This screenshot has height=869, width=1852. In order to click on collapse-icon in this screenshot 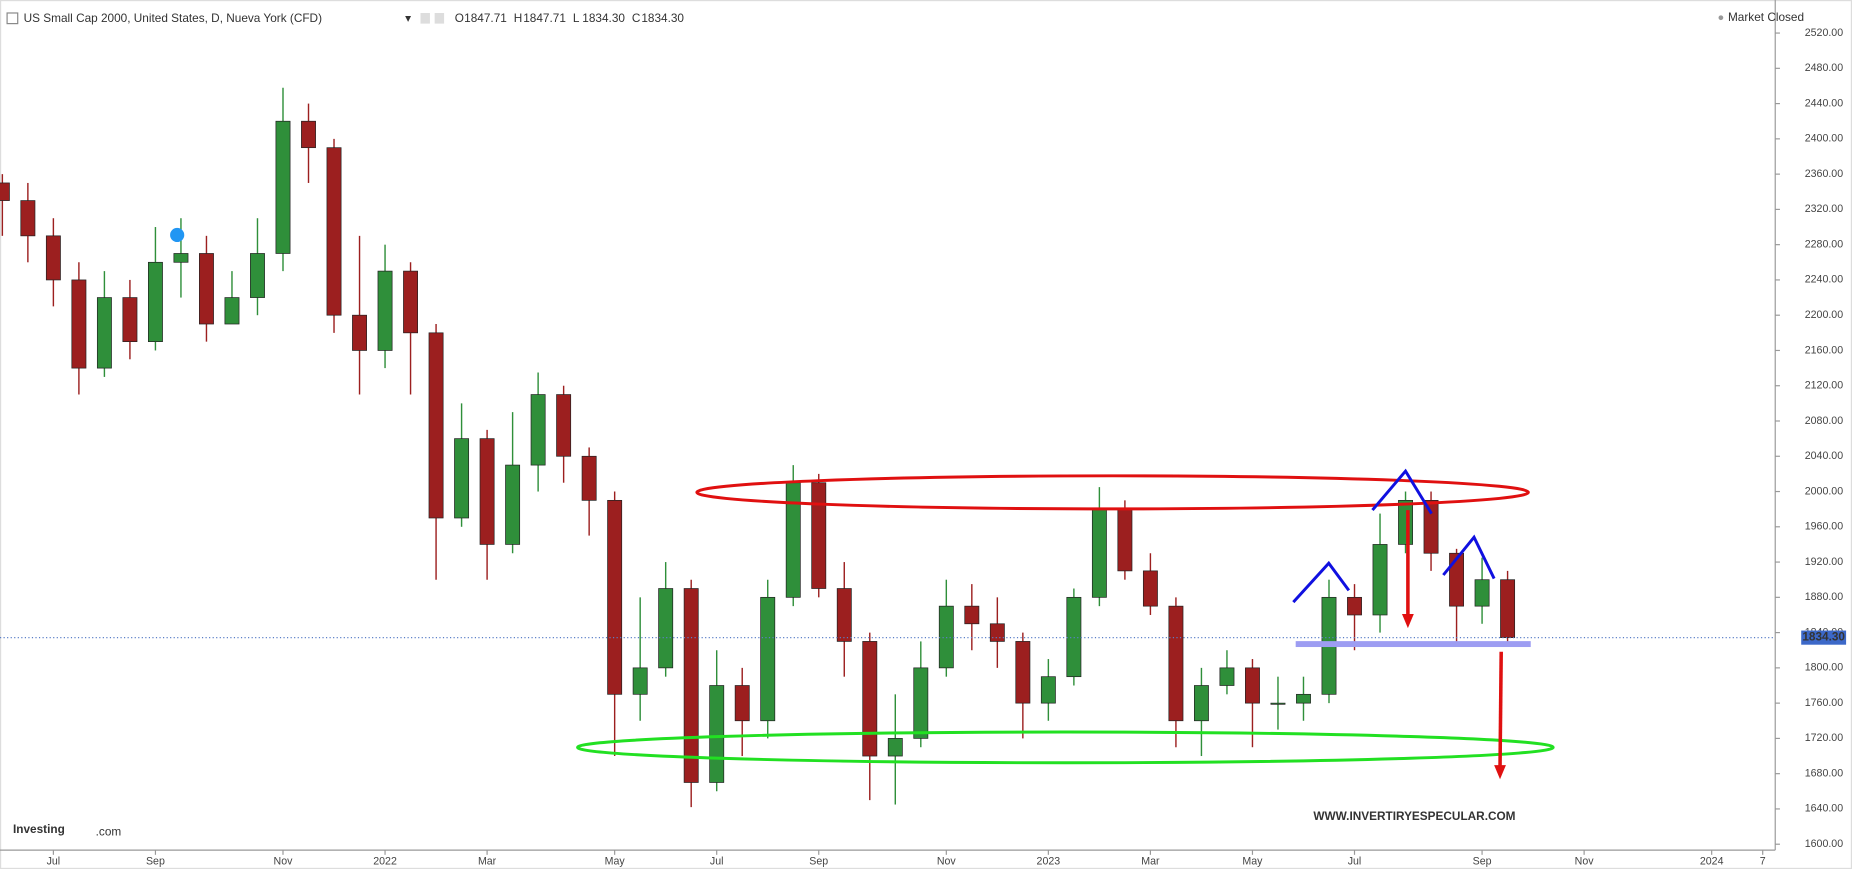, I will do `click(12, 18)`.